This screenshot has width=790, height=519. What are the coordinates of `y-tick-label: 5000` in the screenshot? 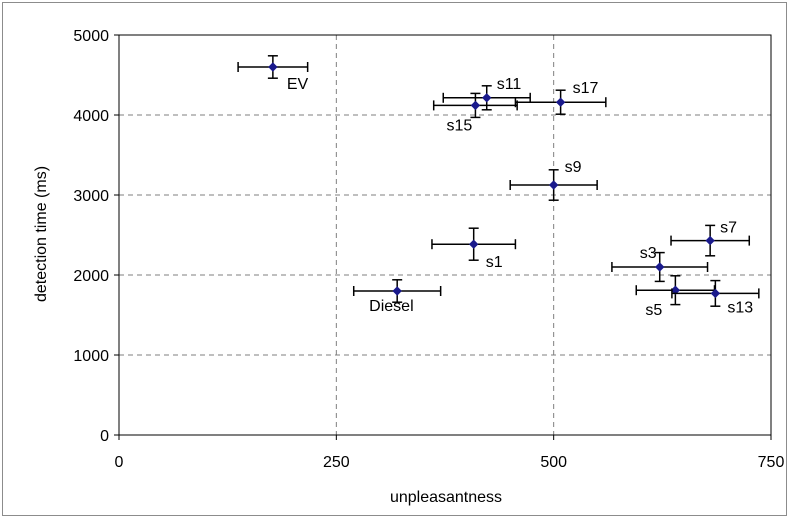 It's located at (91, 36).